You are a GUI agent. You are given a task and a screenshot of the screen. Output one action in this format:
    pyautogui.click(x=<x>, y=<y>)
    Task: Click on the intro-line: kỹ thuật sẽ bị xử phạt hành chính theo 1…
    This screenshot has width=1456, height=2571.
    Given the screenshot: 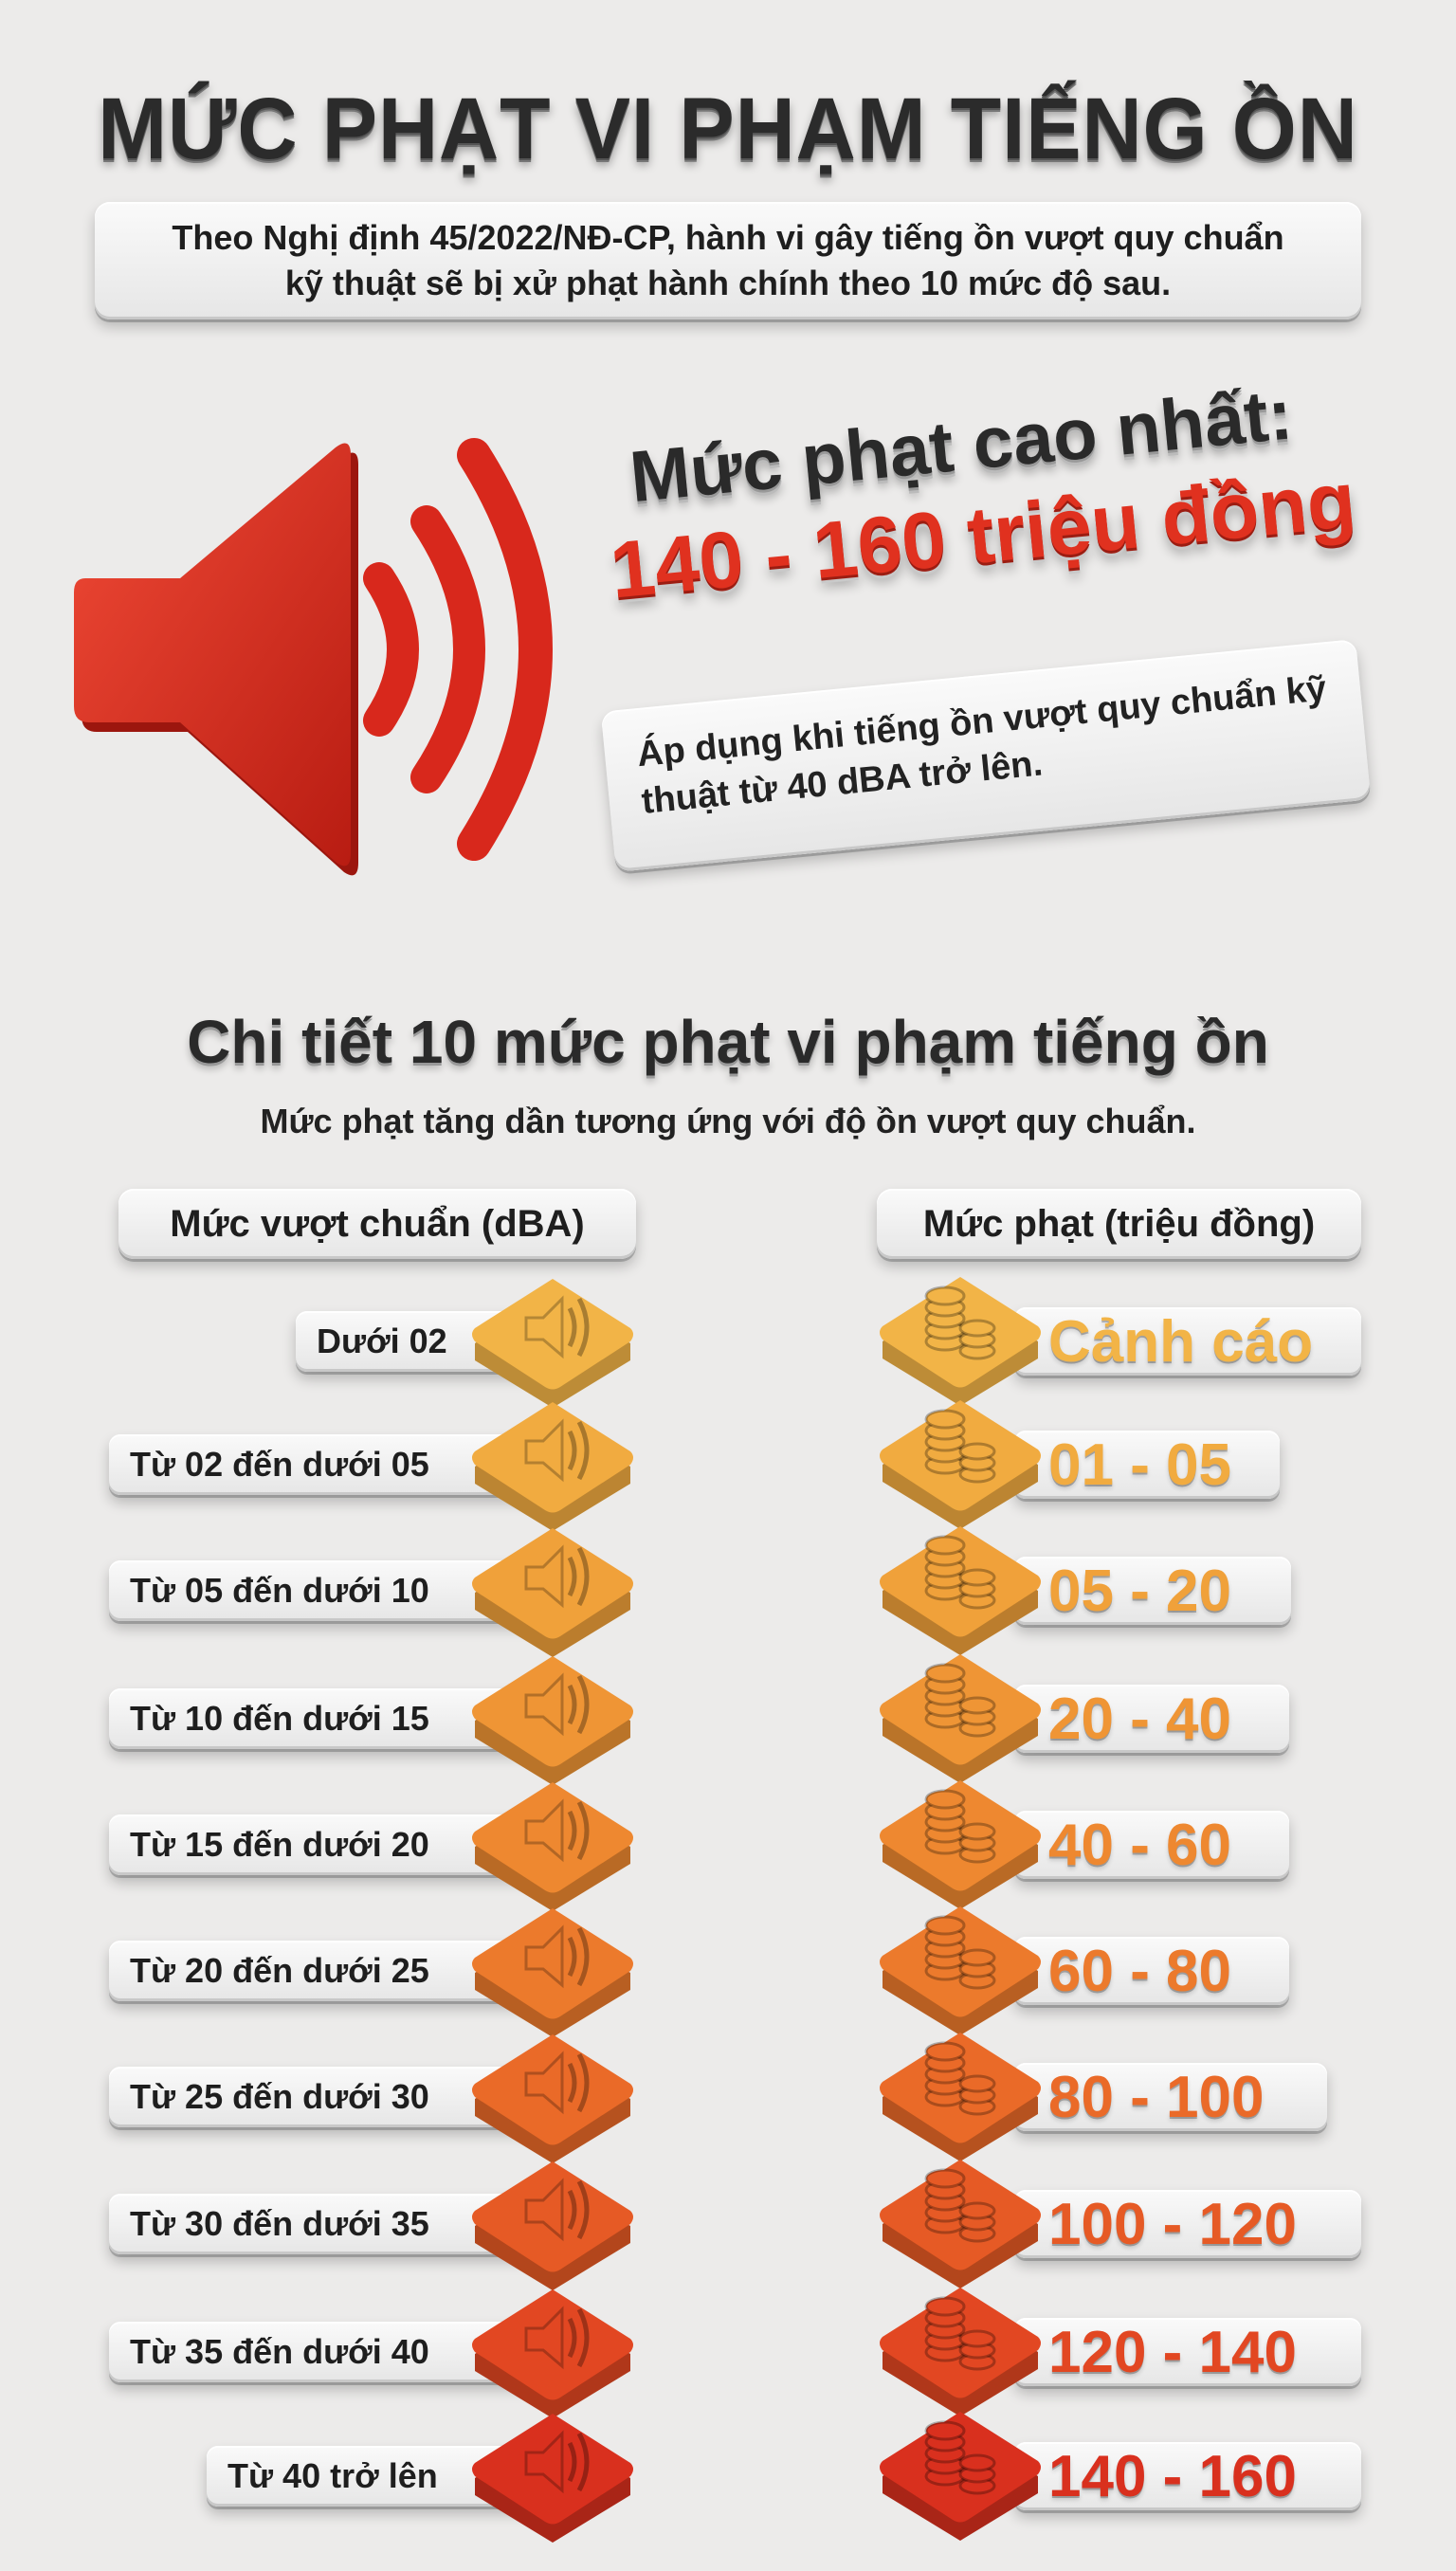 What is the action you would take?
    pyautogui.click(x=728, y=283)
    